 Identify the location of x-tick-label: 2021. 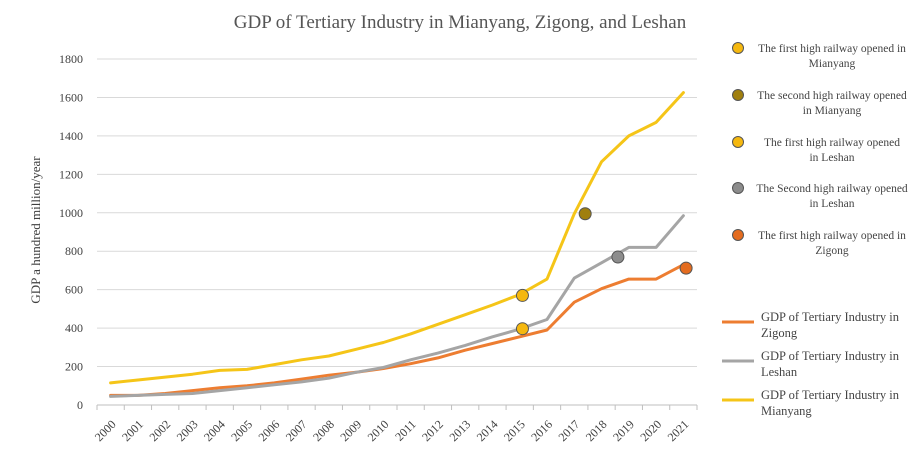
(678, 430).